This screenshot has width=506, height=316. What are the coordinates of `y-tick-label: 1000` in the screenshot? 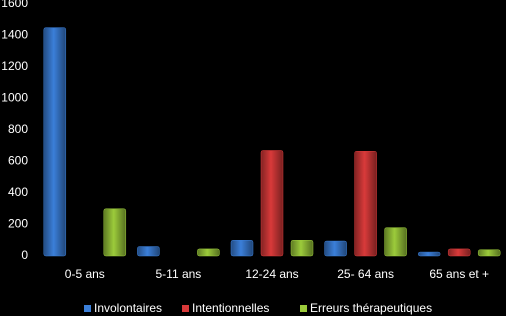 It's located at (14, 98).